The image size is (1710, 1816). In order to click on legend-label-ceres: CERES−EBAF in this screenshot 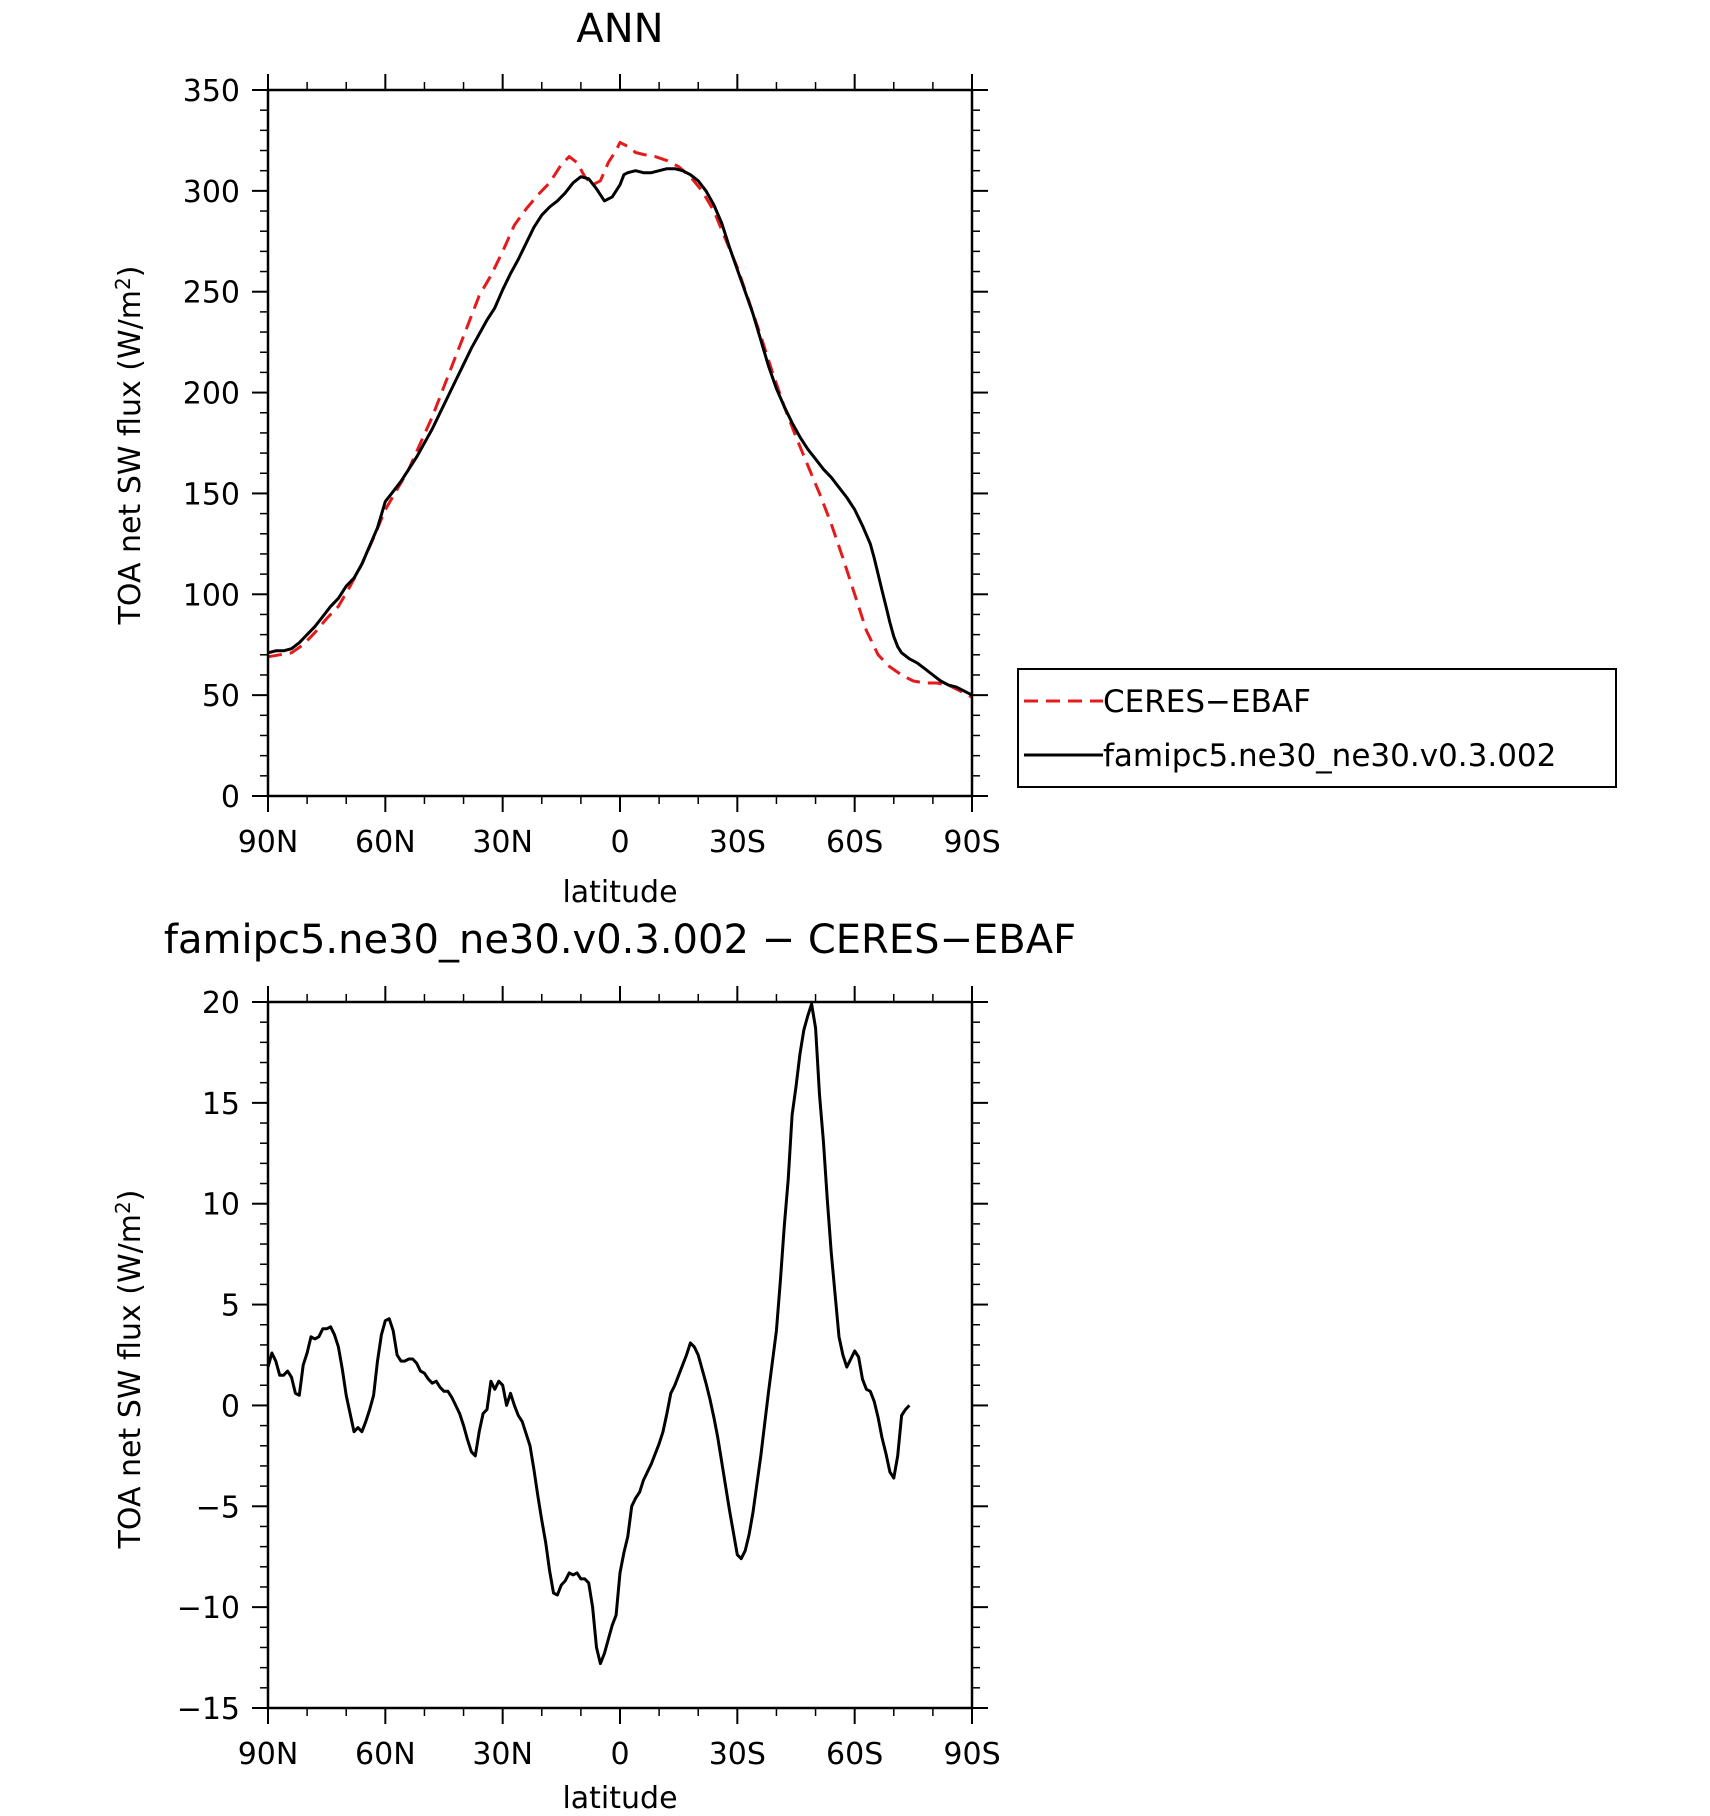, I will do `click(1207, 702)`.